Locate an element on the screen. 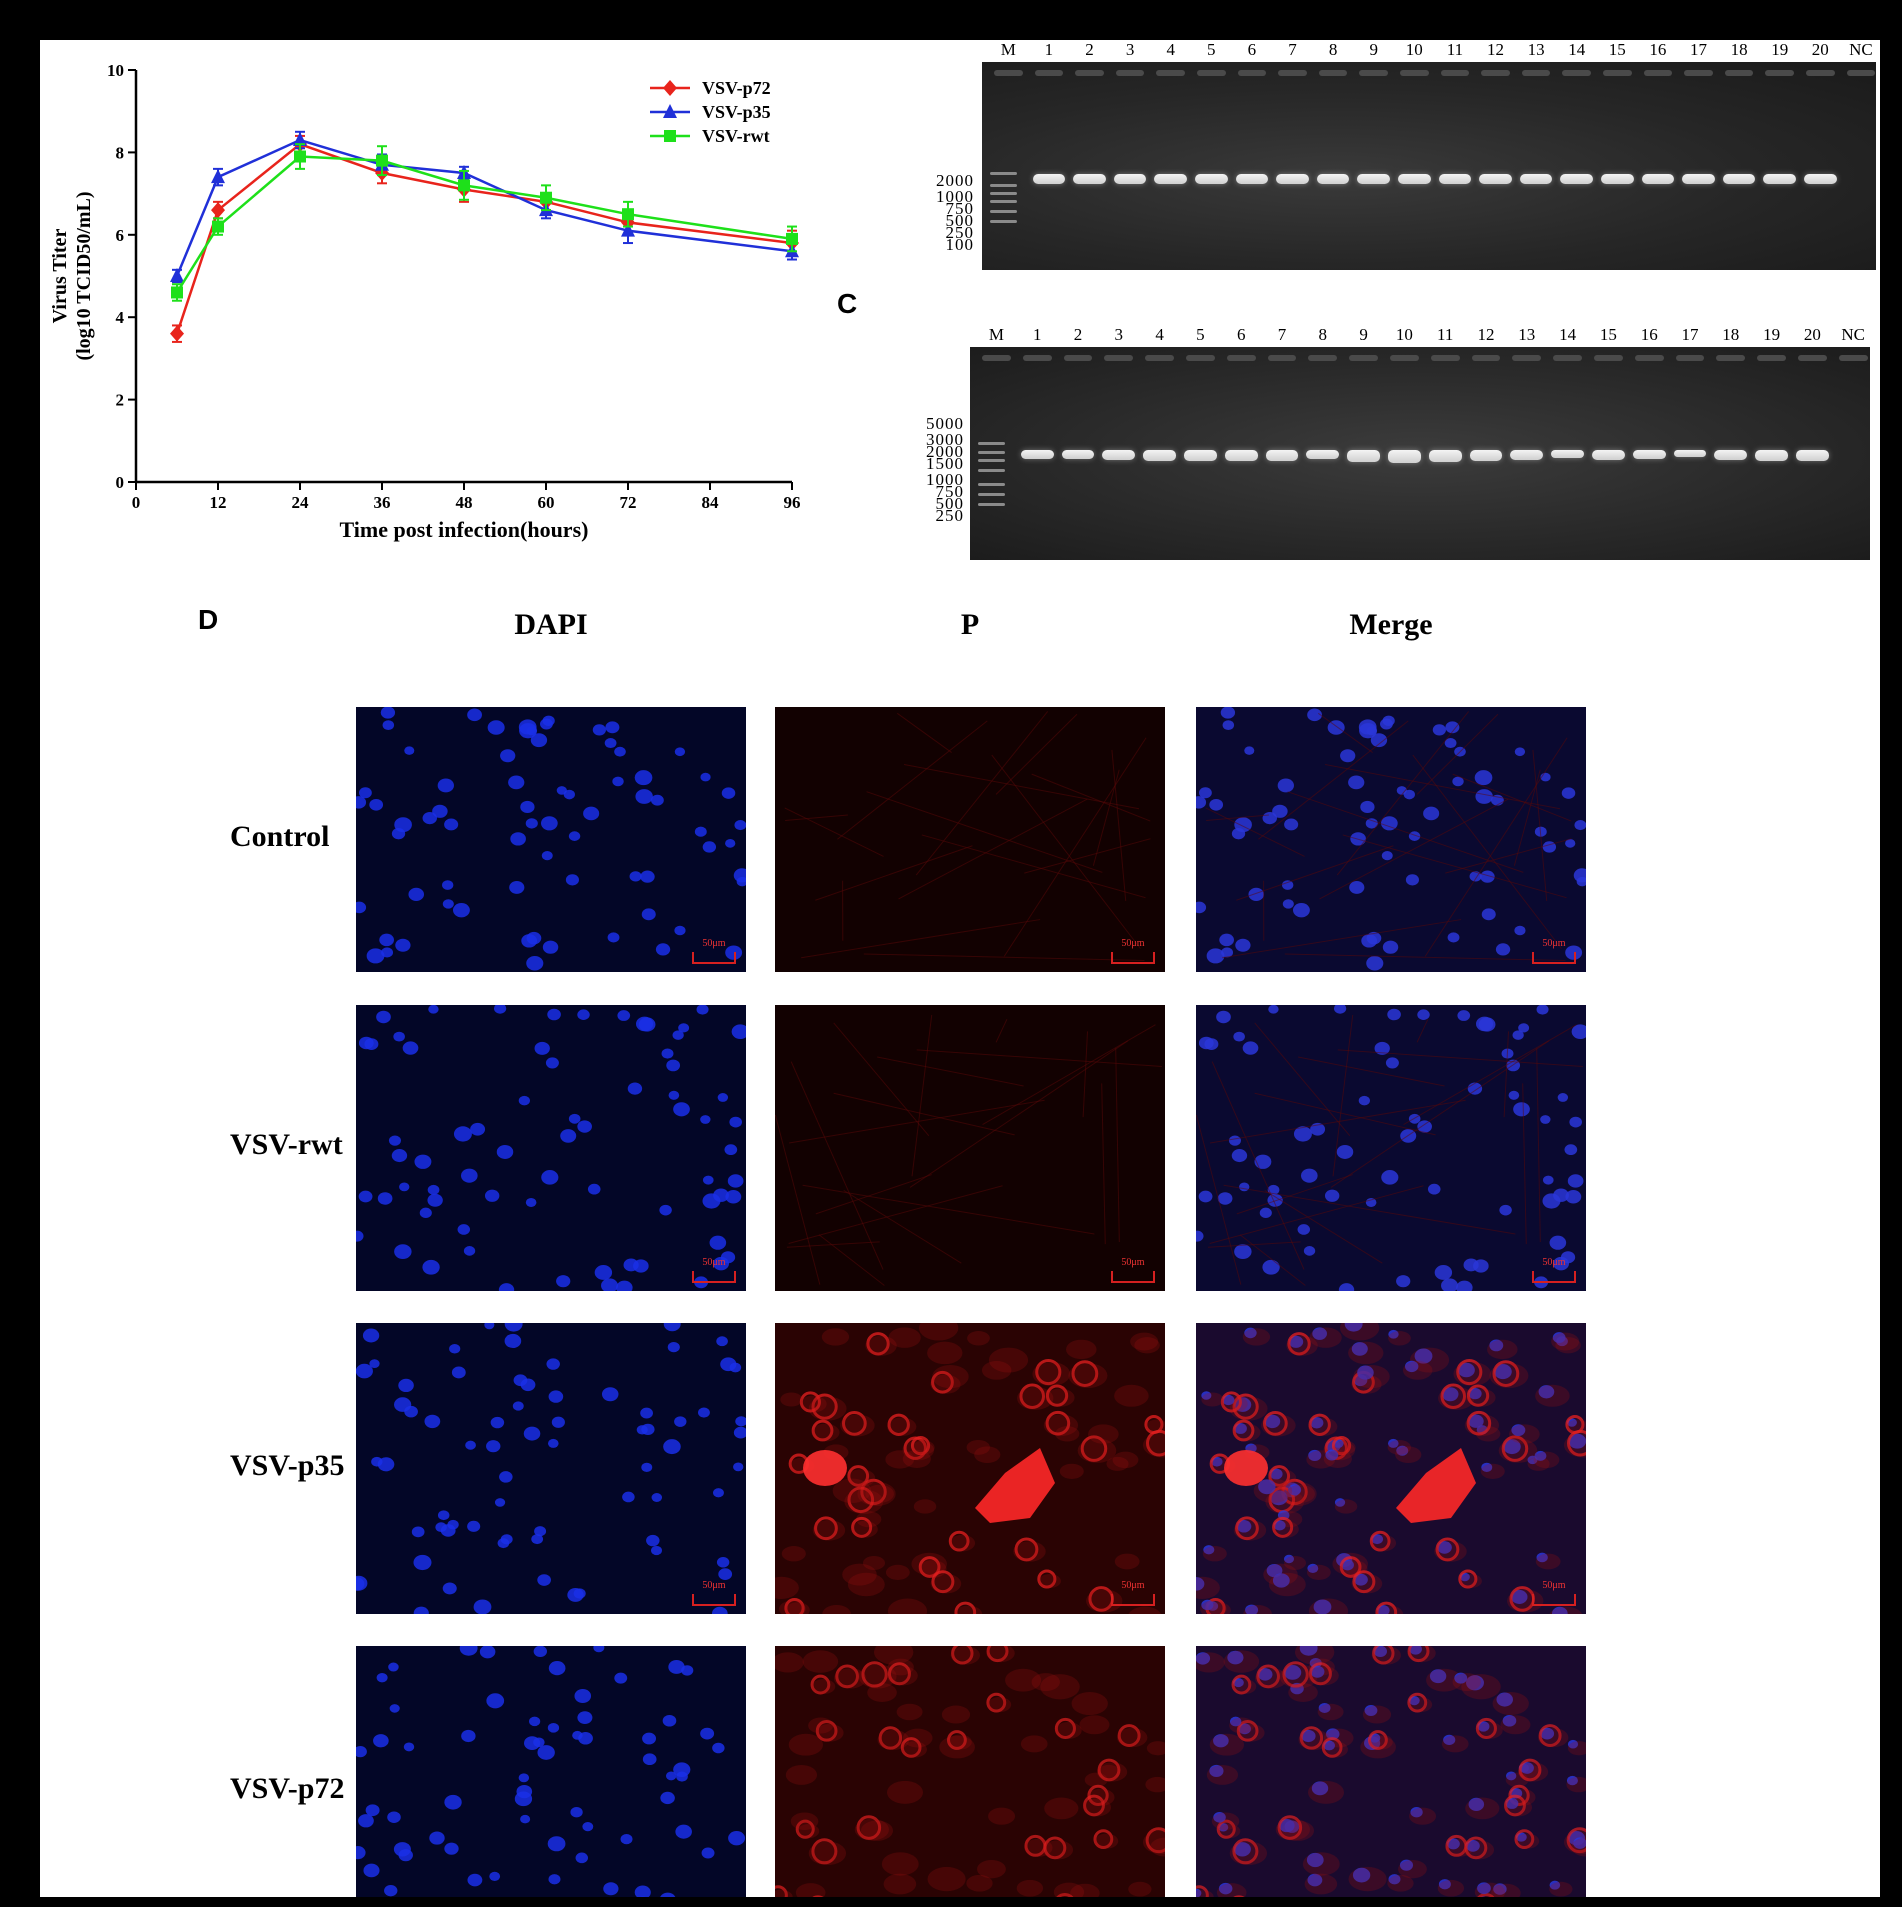  micrograph-control-p: 50μm is located at coordinates (970, 839).